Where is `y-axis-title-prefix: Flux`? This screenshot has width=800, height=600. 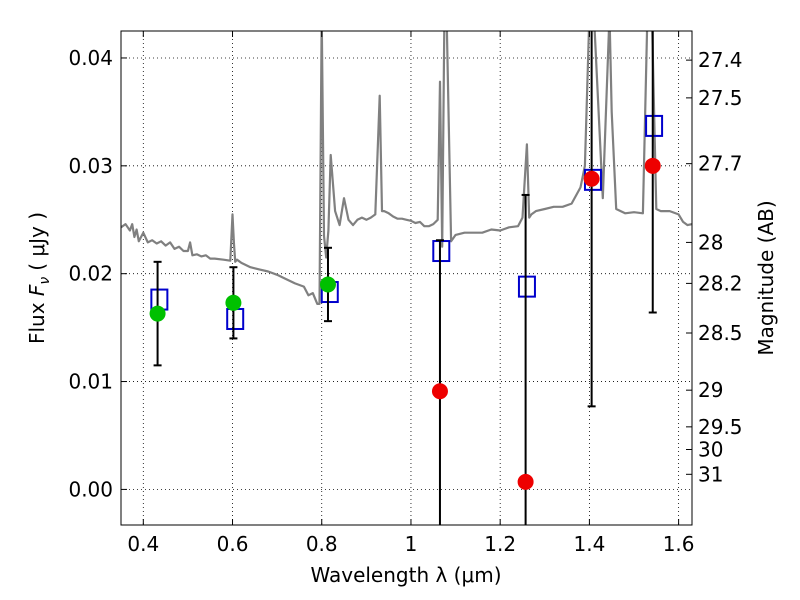 y-axis-title-prefix: Flux is located at coordinates (37, 320).